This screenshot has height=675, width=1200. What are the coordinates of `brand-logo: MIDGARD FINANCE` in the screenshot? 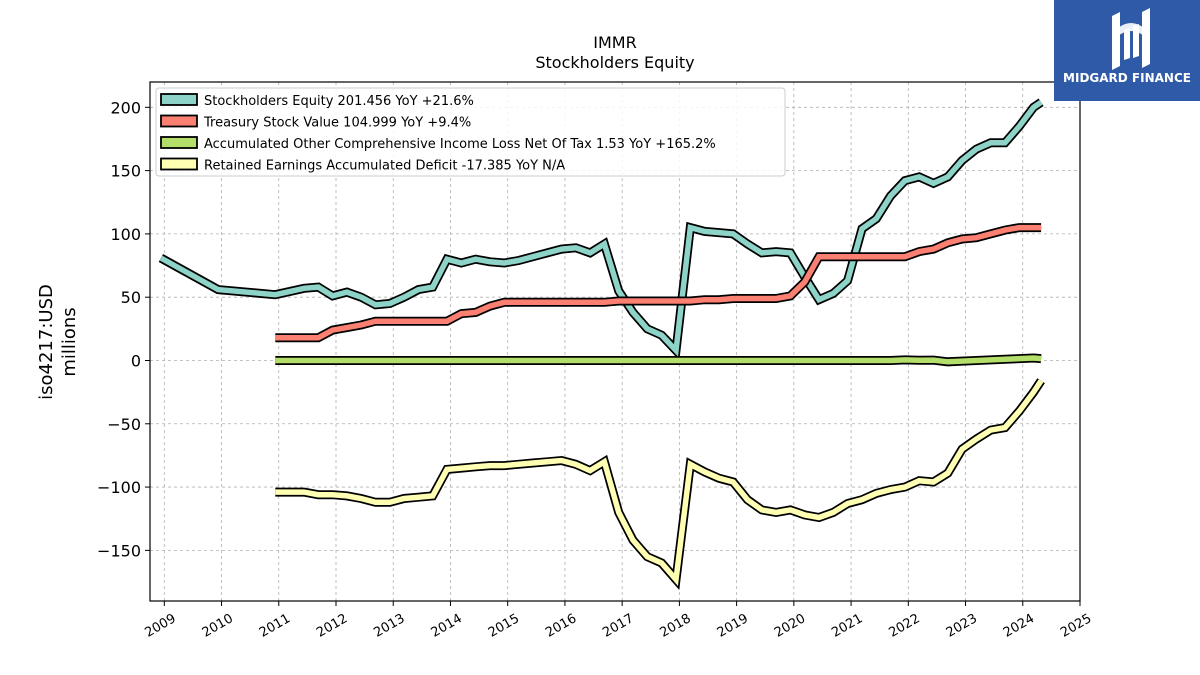 It's located at (1127, 50).